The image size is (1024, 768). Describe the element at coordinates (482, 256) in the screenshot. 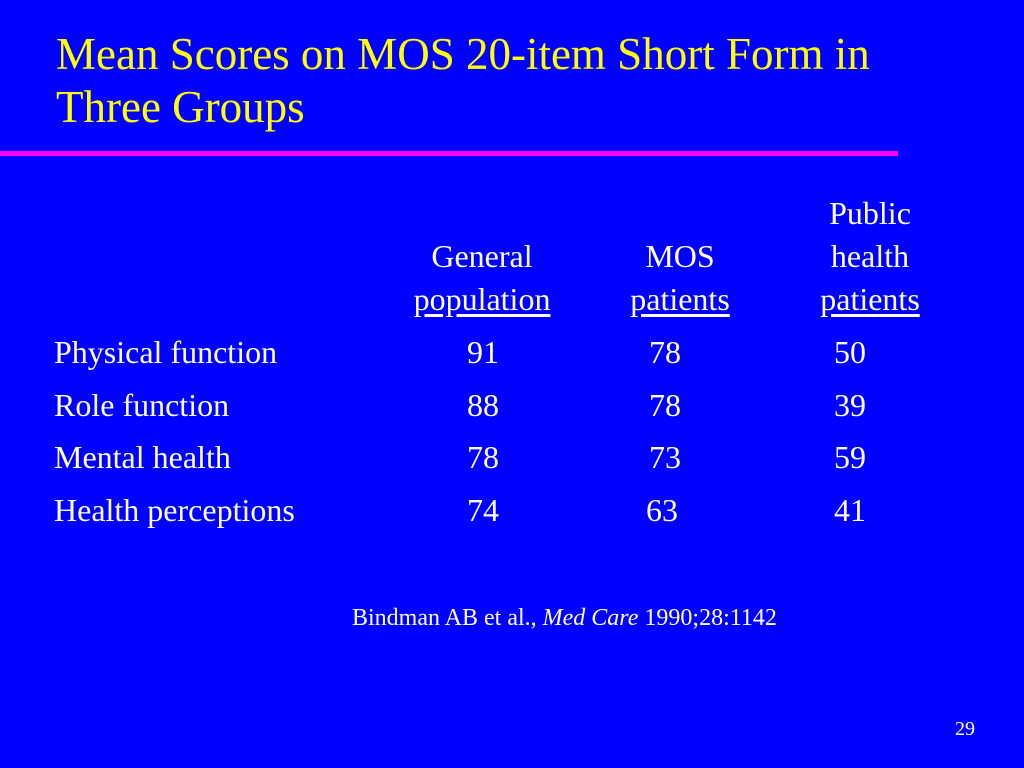

I see `column-header-line: General` at that location.